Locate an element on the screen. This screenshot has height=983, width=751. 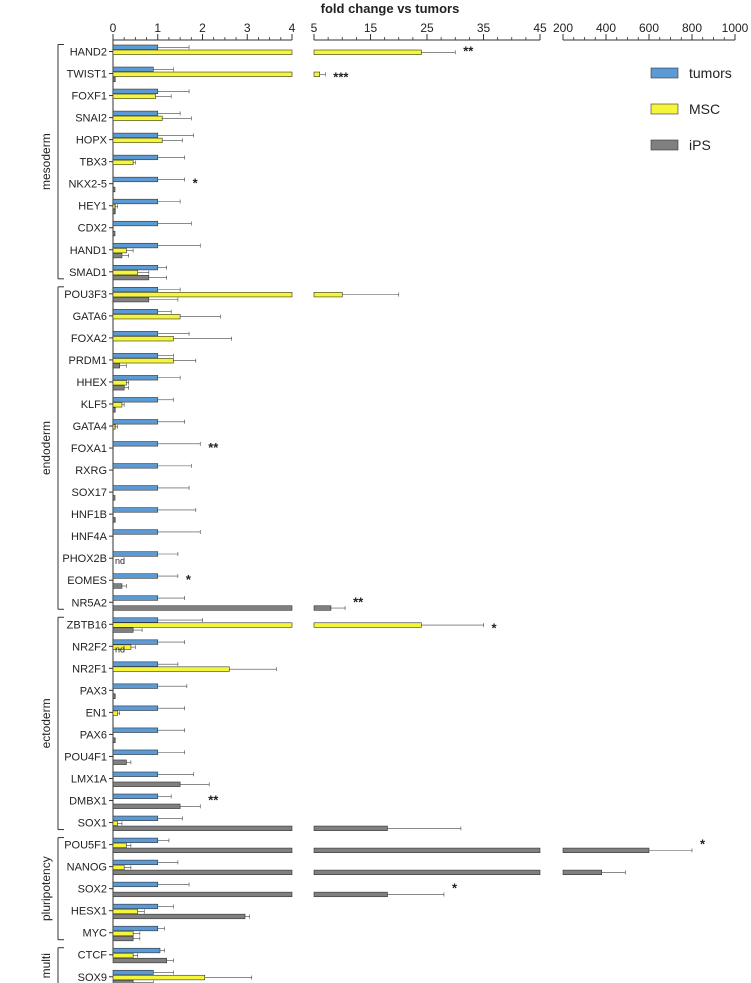
gene-label: NR5A2 is located at coordinates (89, 603).